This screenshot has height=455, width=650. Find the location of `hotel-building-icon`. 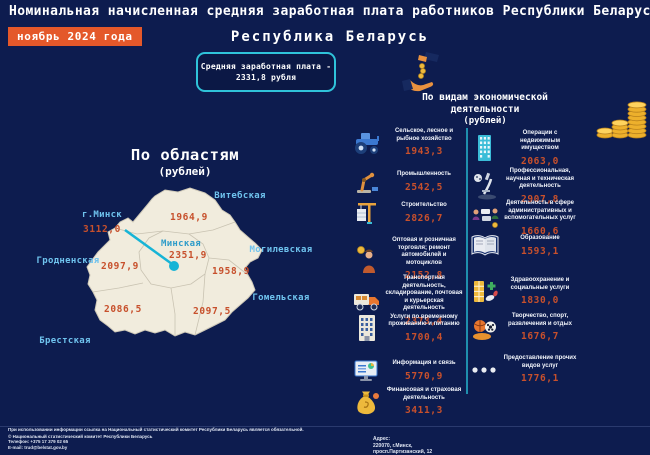

hotel-building-icon is located at coordinates (367, 328).